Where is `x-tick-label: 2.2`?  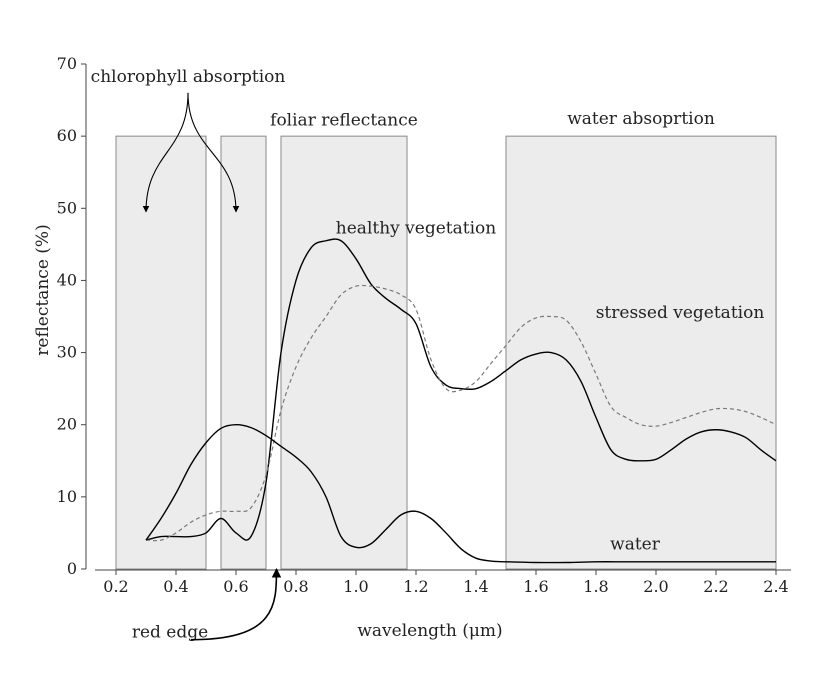 x-tick-label: 2.2 is located at coordinates (715, 586).